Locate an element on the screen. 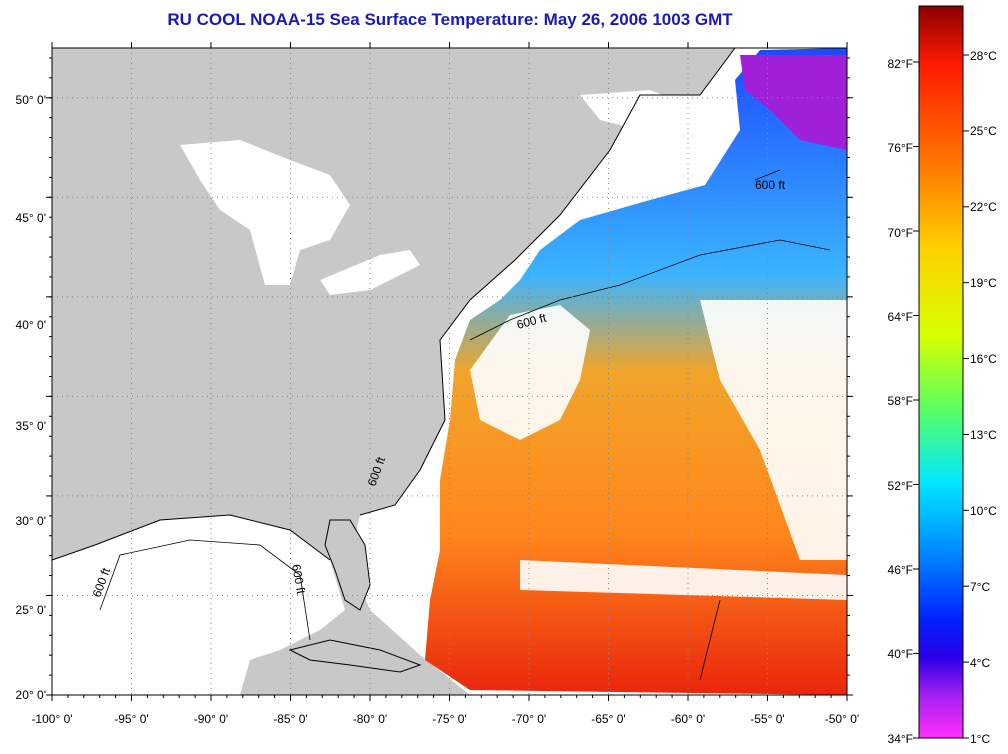 The image size is (1008, 754). gulf-of-mexico is located at coordinates (198, 605).